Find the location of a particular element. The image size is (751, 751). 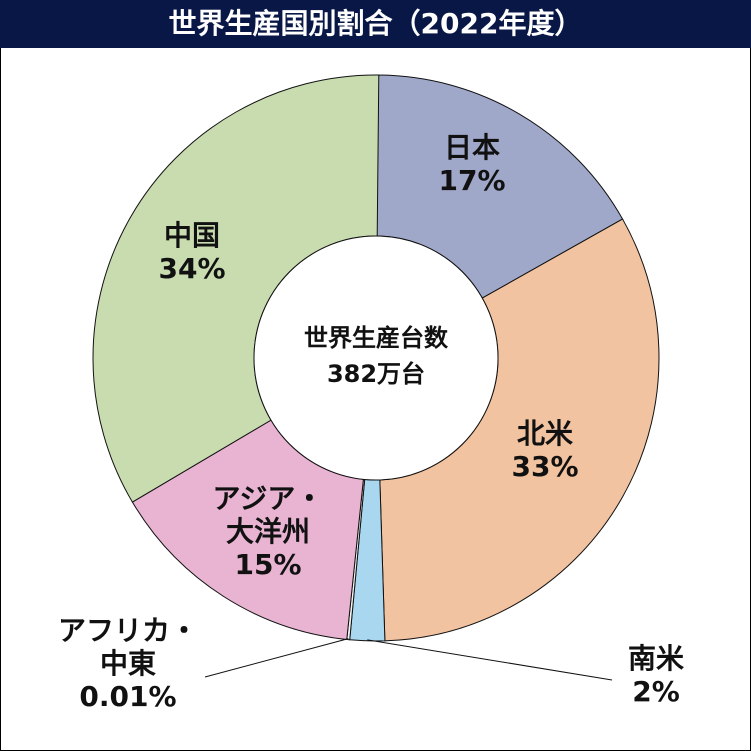

leader-line-africa-me is located at coordinates (276, 658).